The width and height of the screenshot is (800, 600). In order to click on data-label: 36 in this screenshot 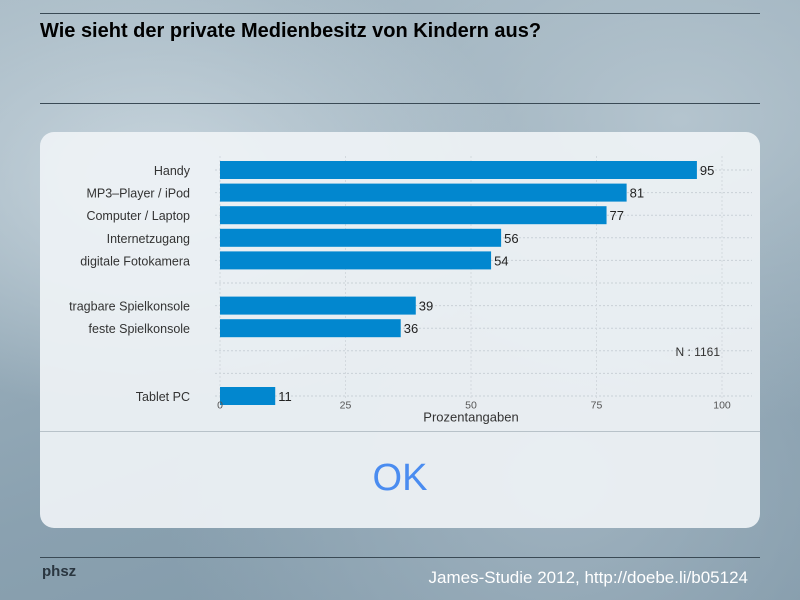, I will do `click(411, 328)`.